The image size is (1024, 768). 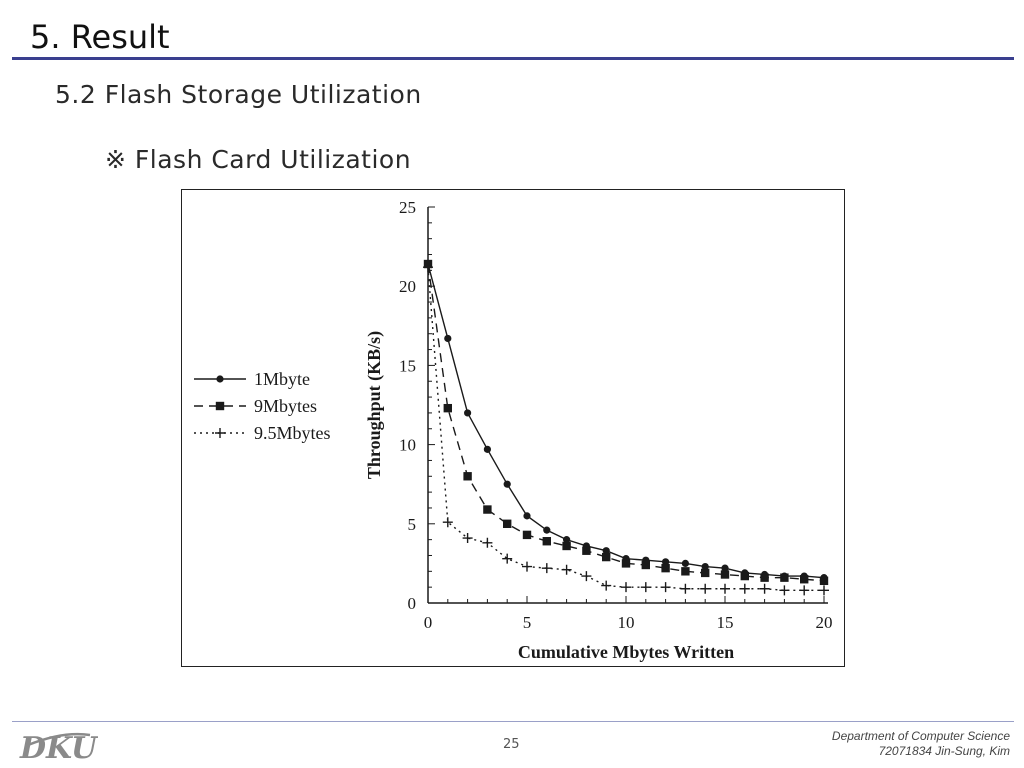 What do you see at coordinates (407, 207) in the screenshot?
I see `y-tick-label: 25` at bounding box center [407, 207].